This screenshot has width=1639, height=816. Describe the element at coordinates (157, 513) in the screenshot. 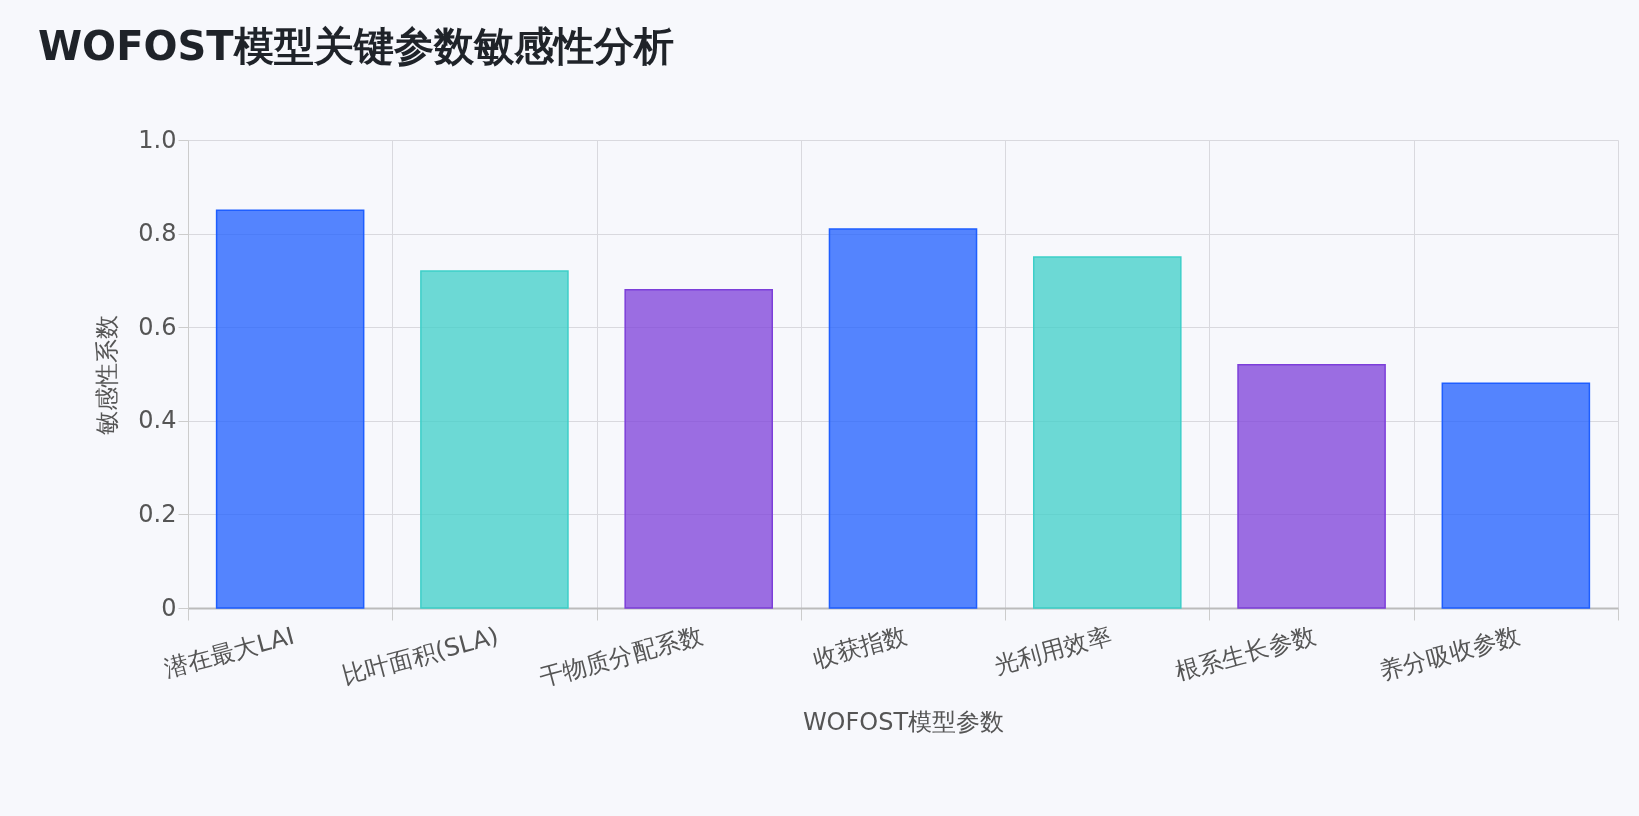

I see `y-tick-label: 0.2` at that location.